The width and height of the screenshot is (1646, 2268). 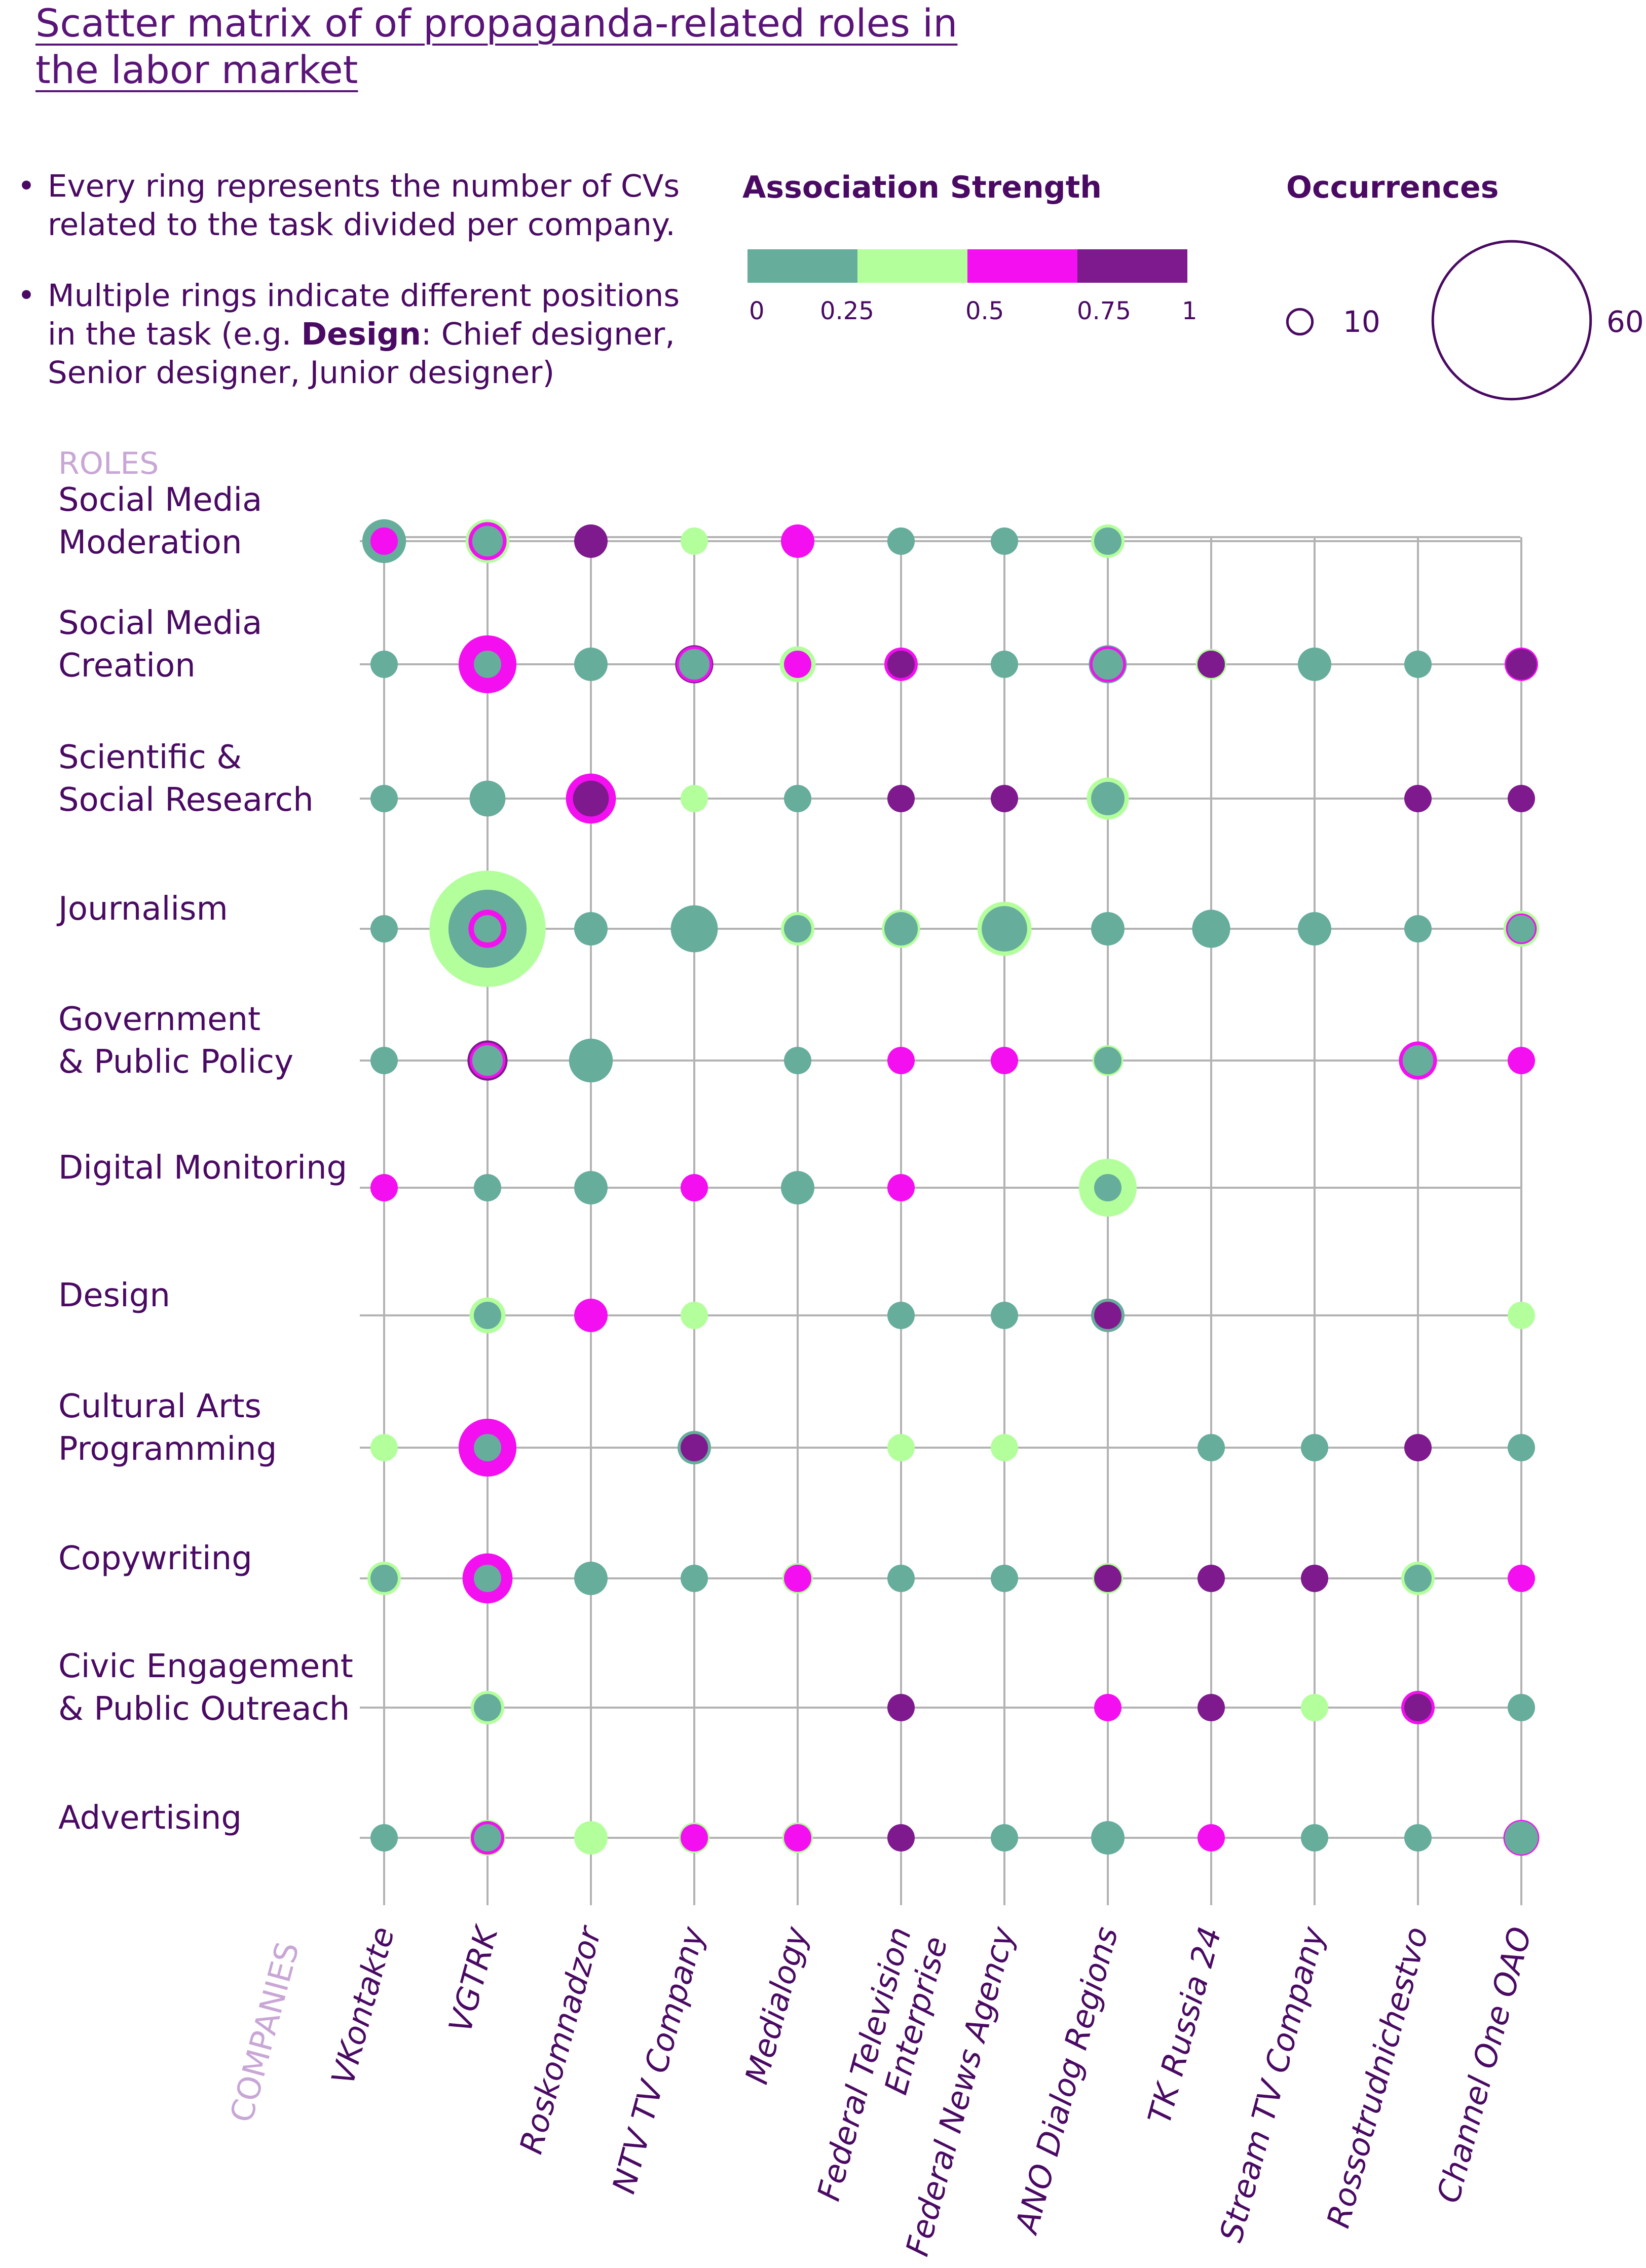 What do you see at coordinates (160, 644) in the screenshot?
I see `role-label: Social Media Creation` at bounding box center [160, 644].